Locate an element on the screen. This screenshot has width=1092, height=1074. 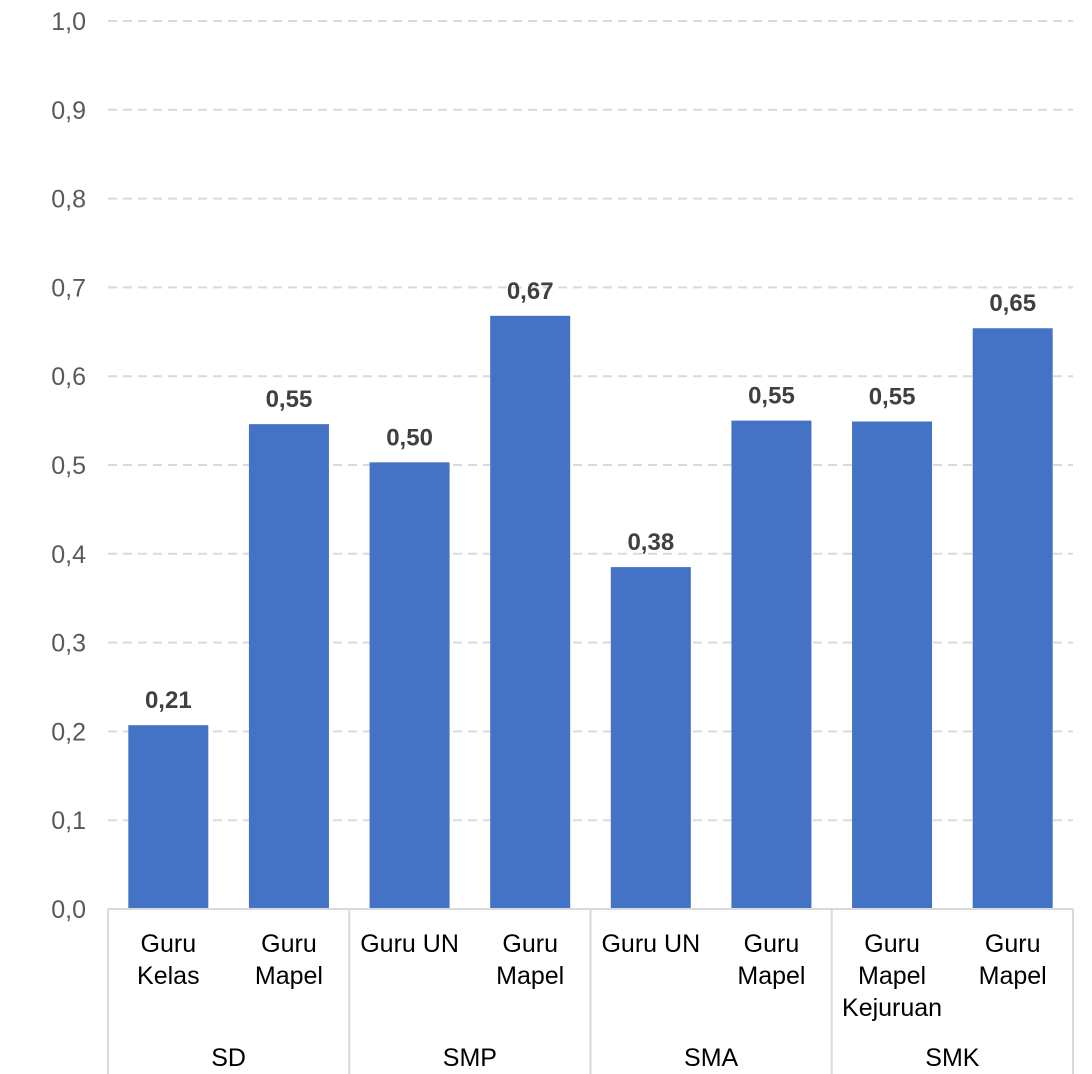
y-axis-ticks: 0,0 0,1 0,2 0,3 0,4 0,5 0,6 0,7 0,8 0,9 1,0 is located at coordinates (68, 466).